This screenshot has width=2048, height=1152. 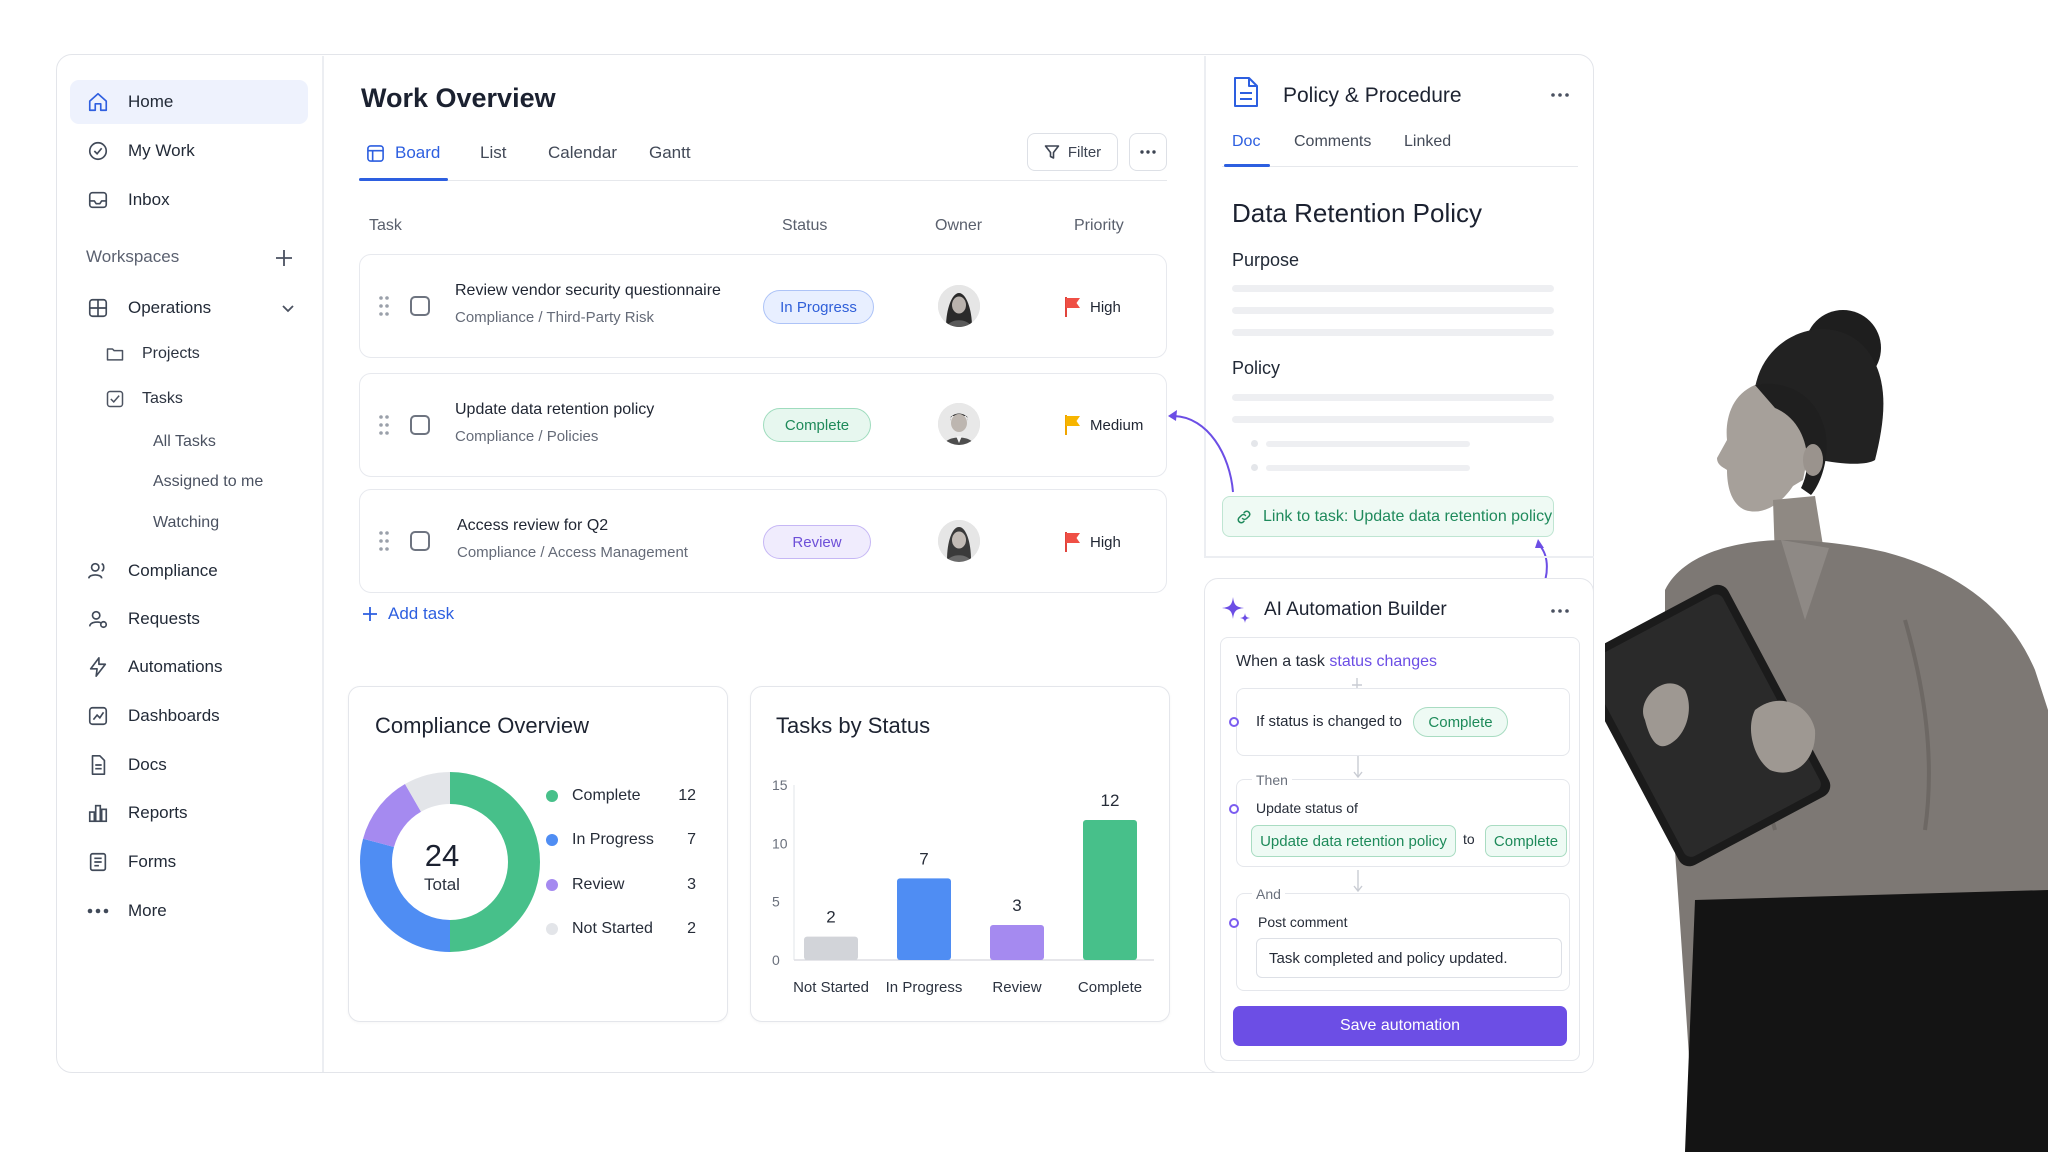 I want to click on active-tab-indicator, so click(x=403, y=179).